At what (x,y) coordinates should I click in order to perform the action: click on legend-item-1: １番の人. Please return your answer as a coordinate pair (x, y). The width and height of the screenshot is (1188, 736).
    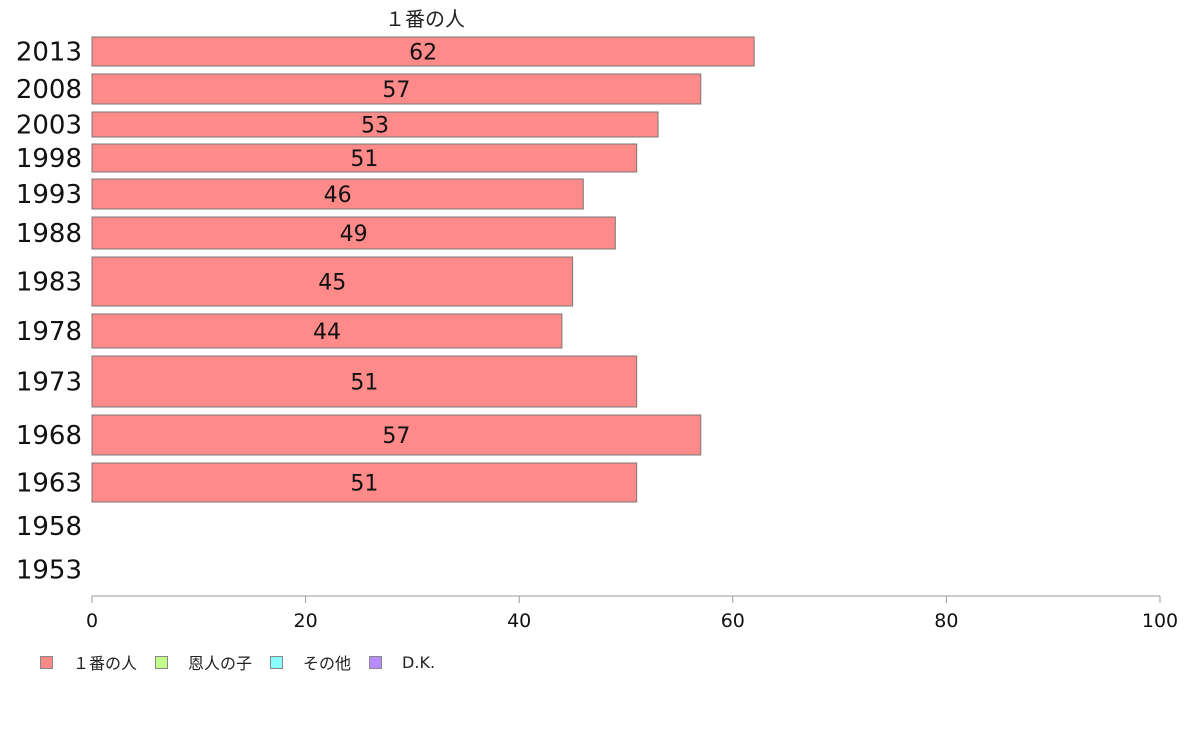
    Looking at the image, I should click on (88, 662).